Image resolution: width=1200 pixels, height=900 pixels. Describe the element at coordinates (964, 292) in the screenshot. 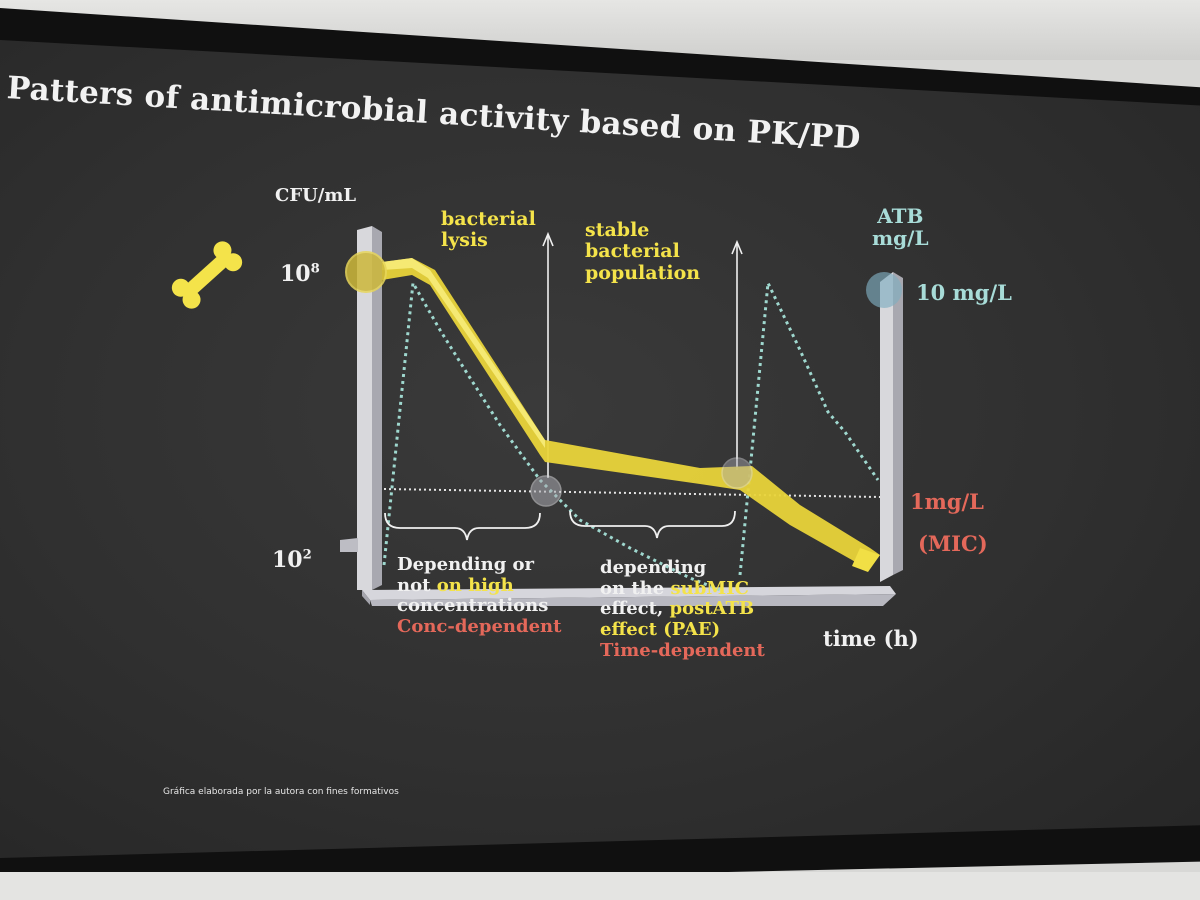

I see `peak-concentration-label: 10 mg/L` at that location.